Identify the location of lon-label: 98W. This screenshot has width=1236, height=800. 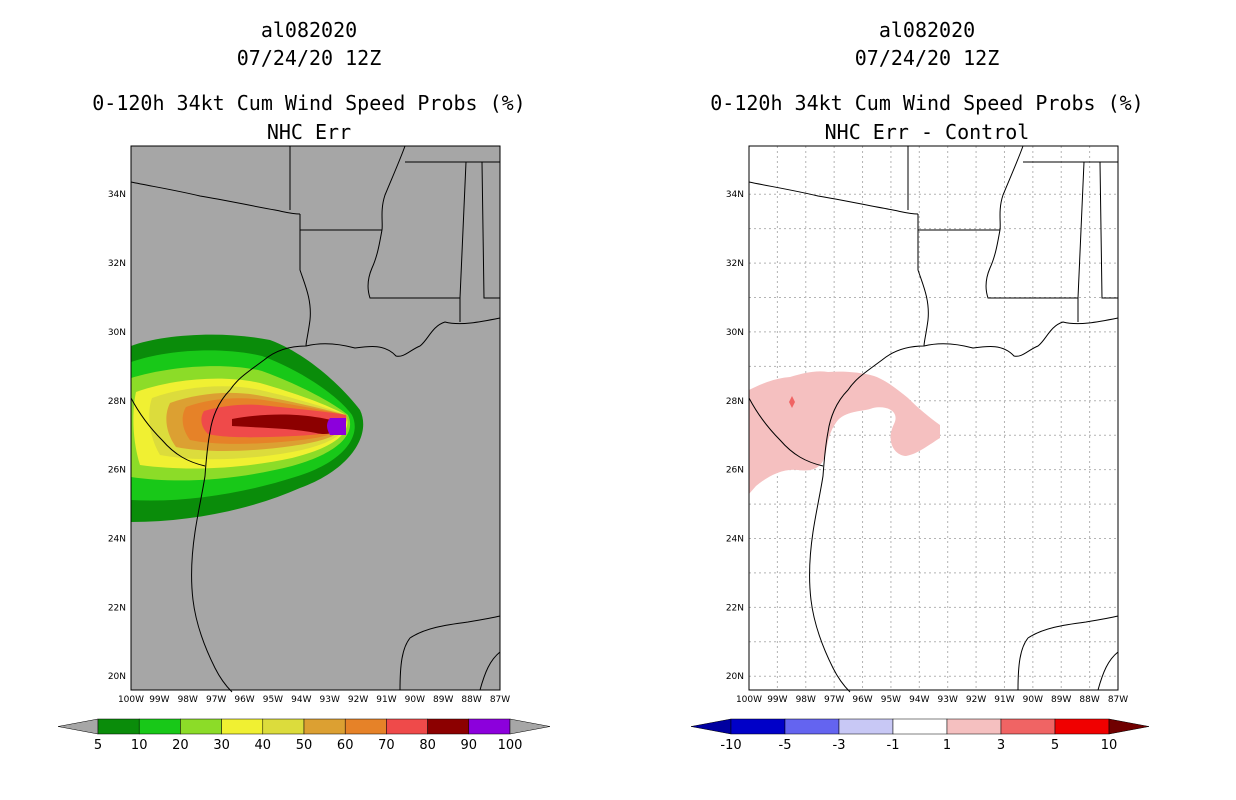
(188, 700).